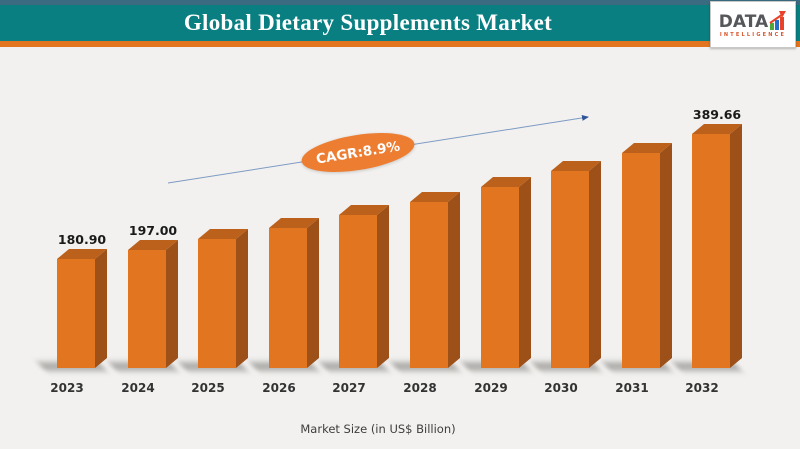 The image size is (800, 449). What do you see at coordinates (632, 388) in the screenshot?
I see `year-label: 2031` at bounding box center [632, 388].